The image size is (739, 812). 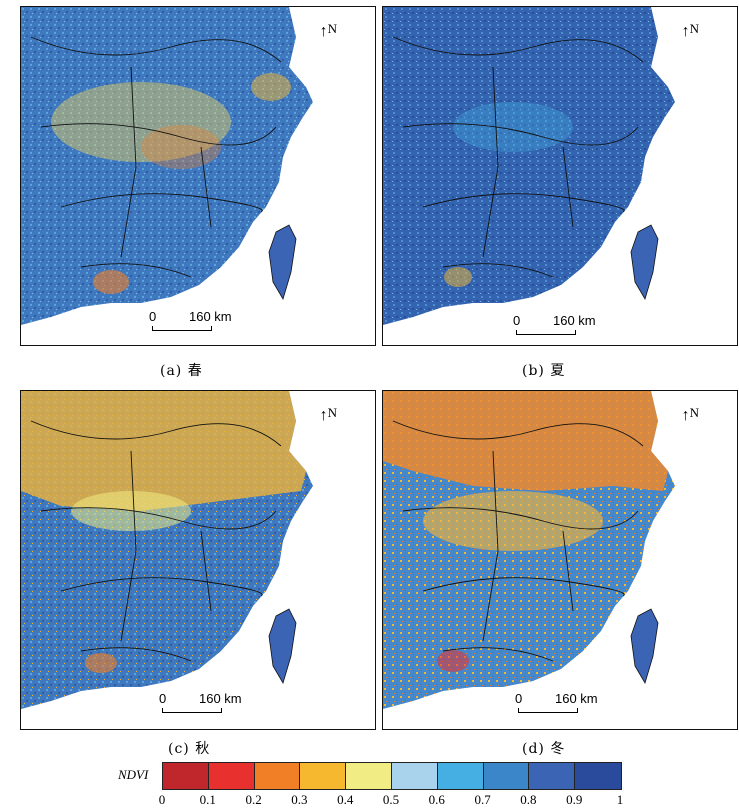 I want to click on legend-ticks: 0 0.1 0.2 0.3 0.4 0.5 0.6 0.7 0.8 0.9 1, so click(x=369, y=802).